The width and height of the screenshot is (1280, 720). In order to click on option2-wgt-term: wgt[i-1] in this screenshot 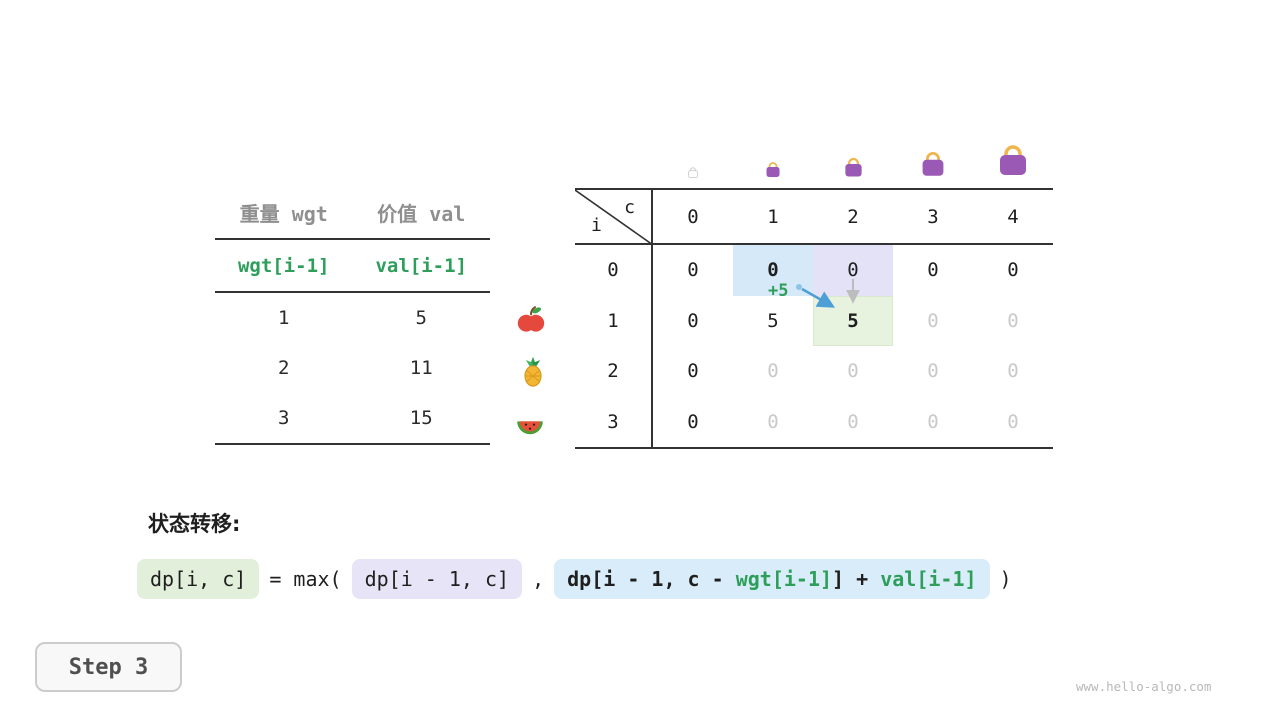, I will do `click(784, 579)`.